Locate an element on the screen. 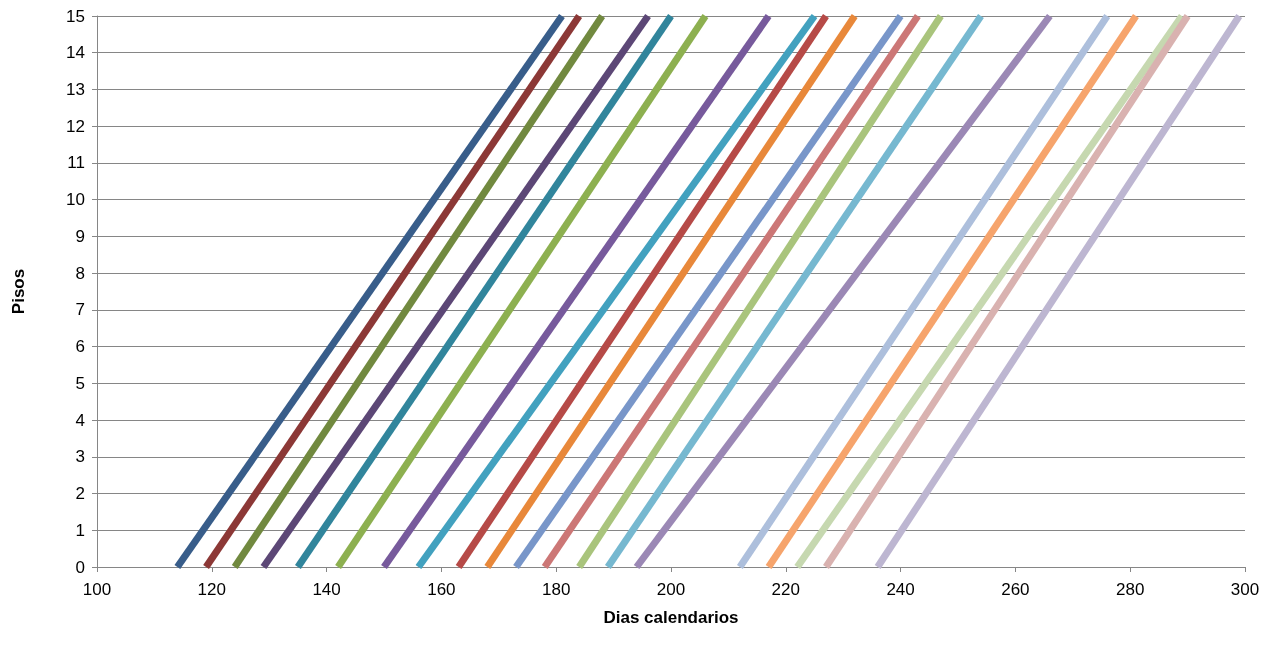  y-tick-label: 5 is located at coordinates (80, 383).